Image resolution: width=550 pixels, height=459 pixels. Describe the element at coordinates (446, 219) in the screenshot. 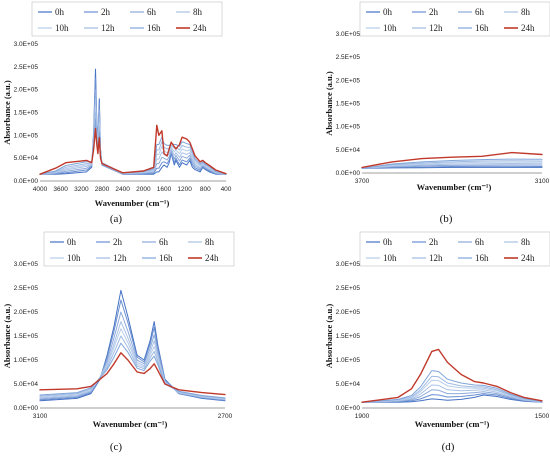

I see `panel-caption: (b)` at that location.